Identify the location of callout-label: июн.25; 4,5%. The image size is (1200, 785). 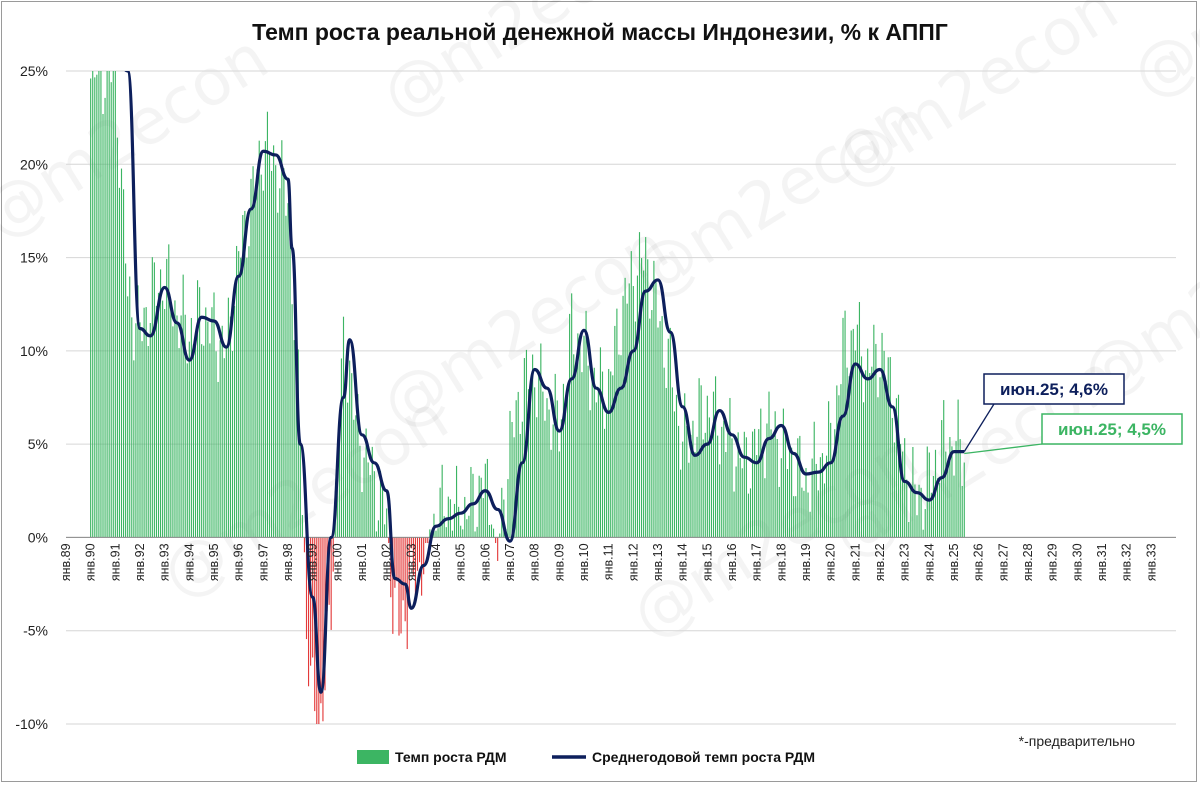
(1112, 429).